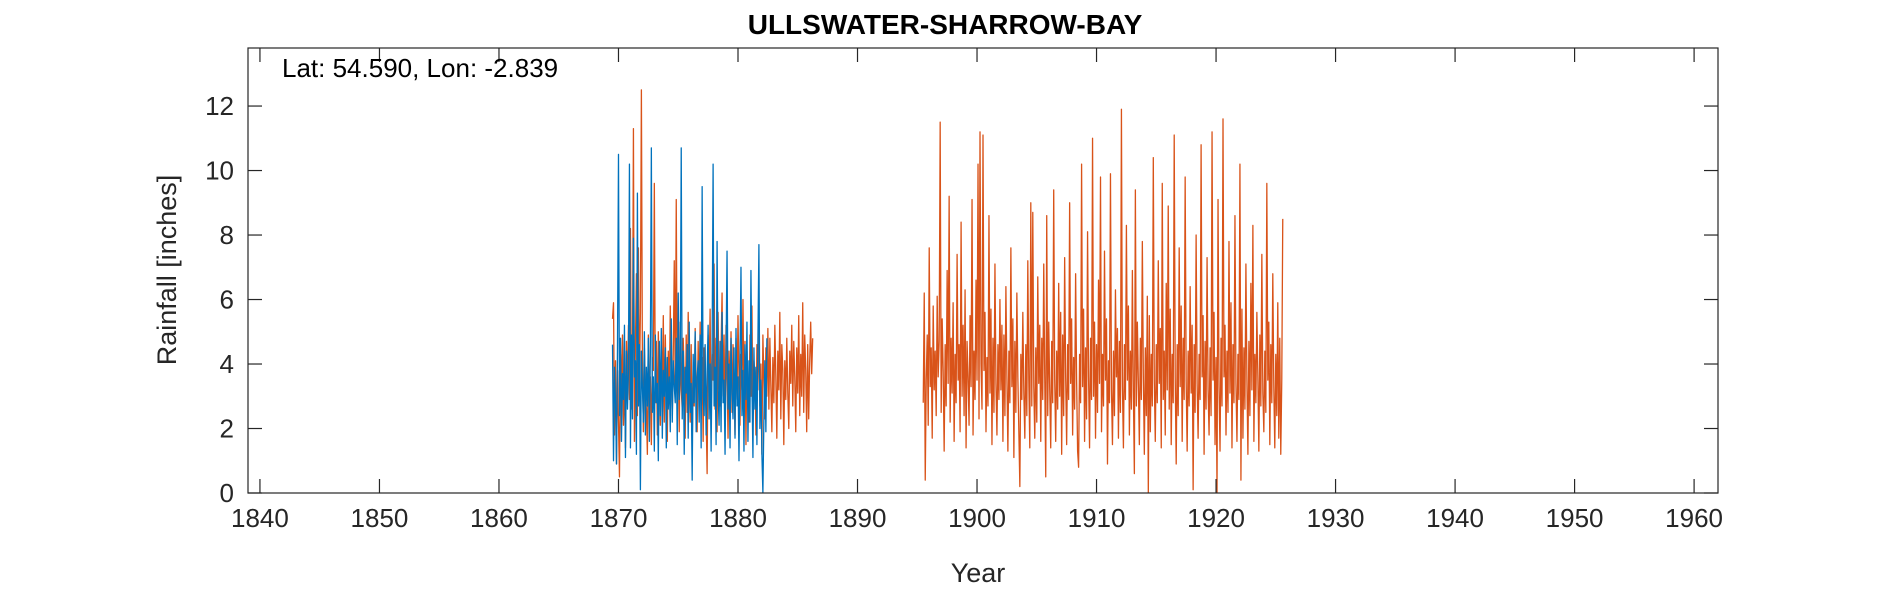  I want to click on y-tick-label: 8, so click(227, 235).